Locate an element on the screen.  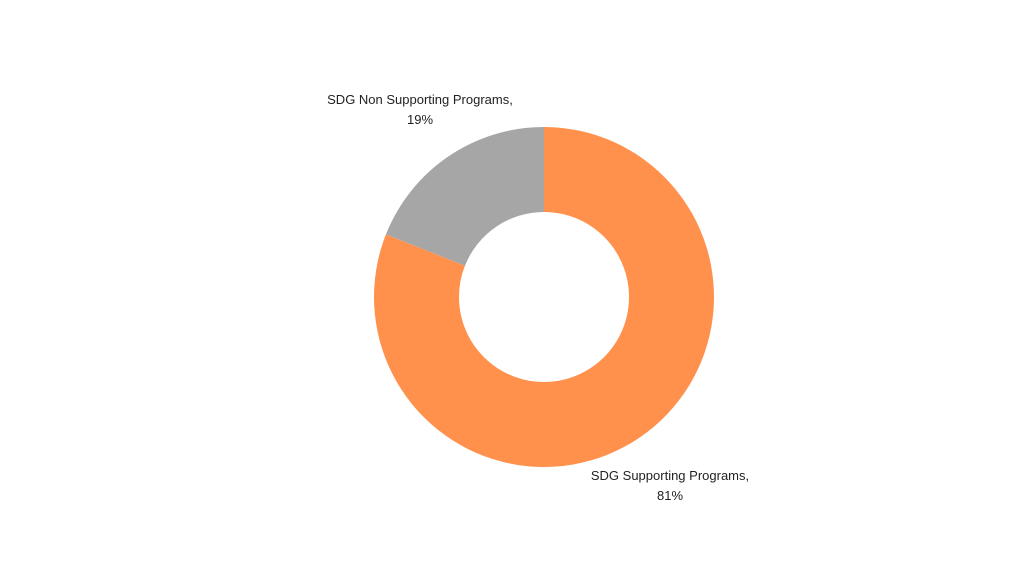
donut-slice-non-supporting is located at coordinates (464, 196).